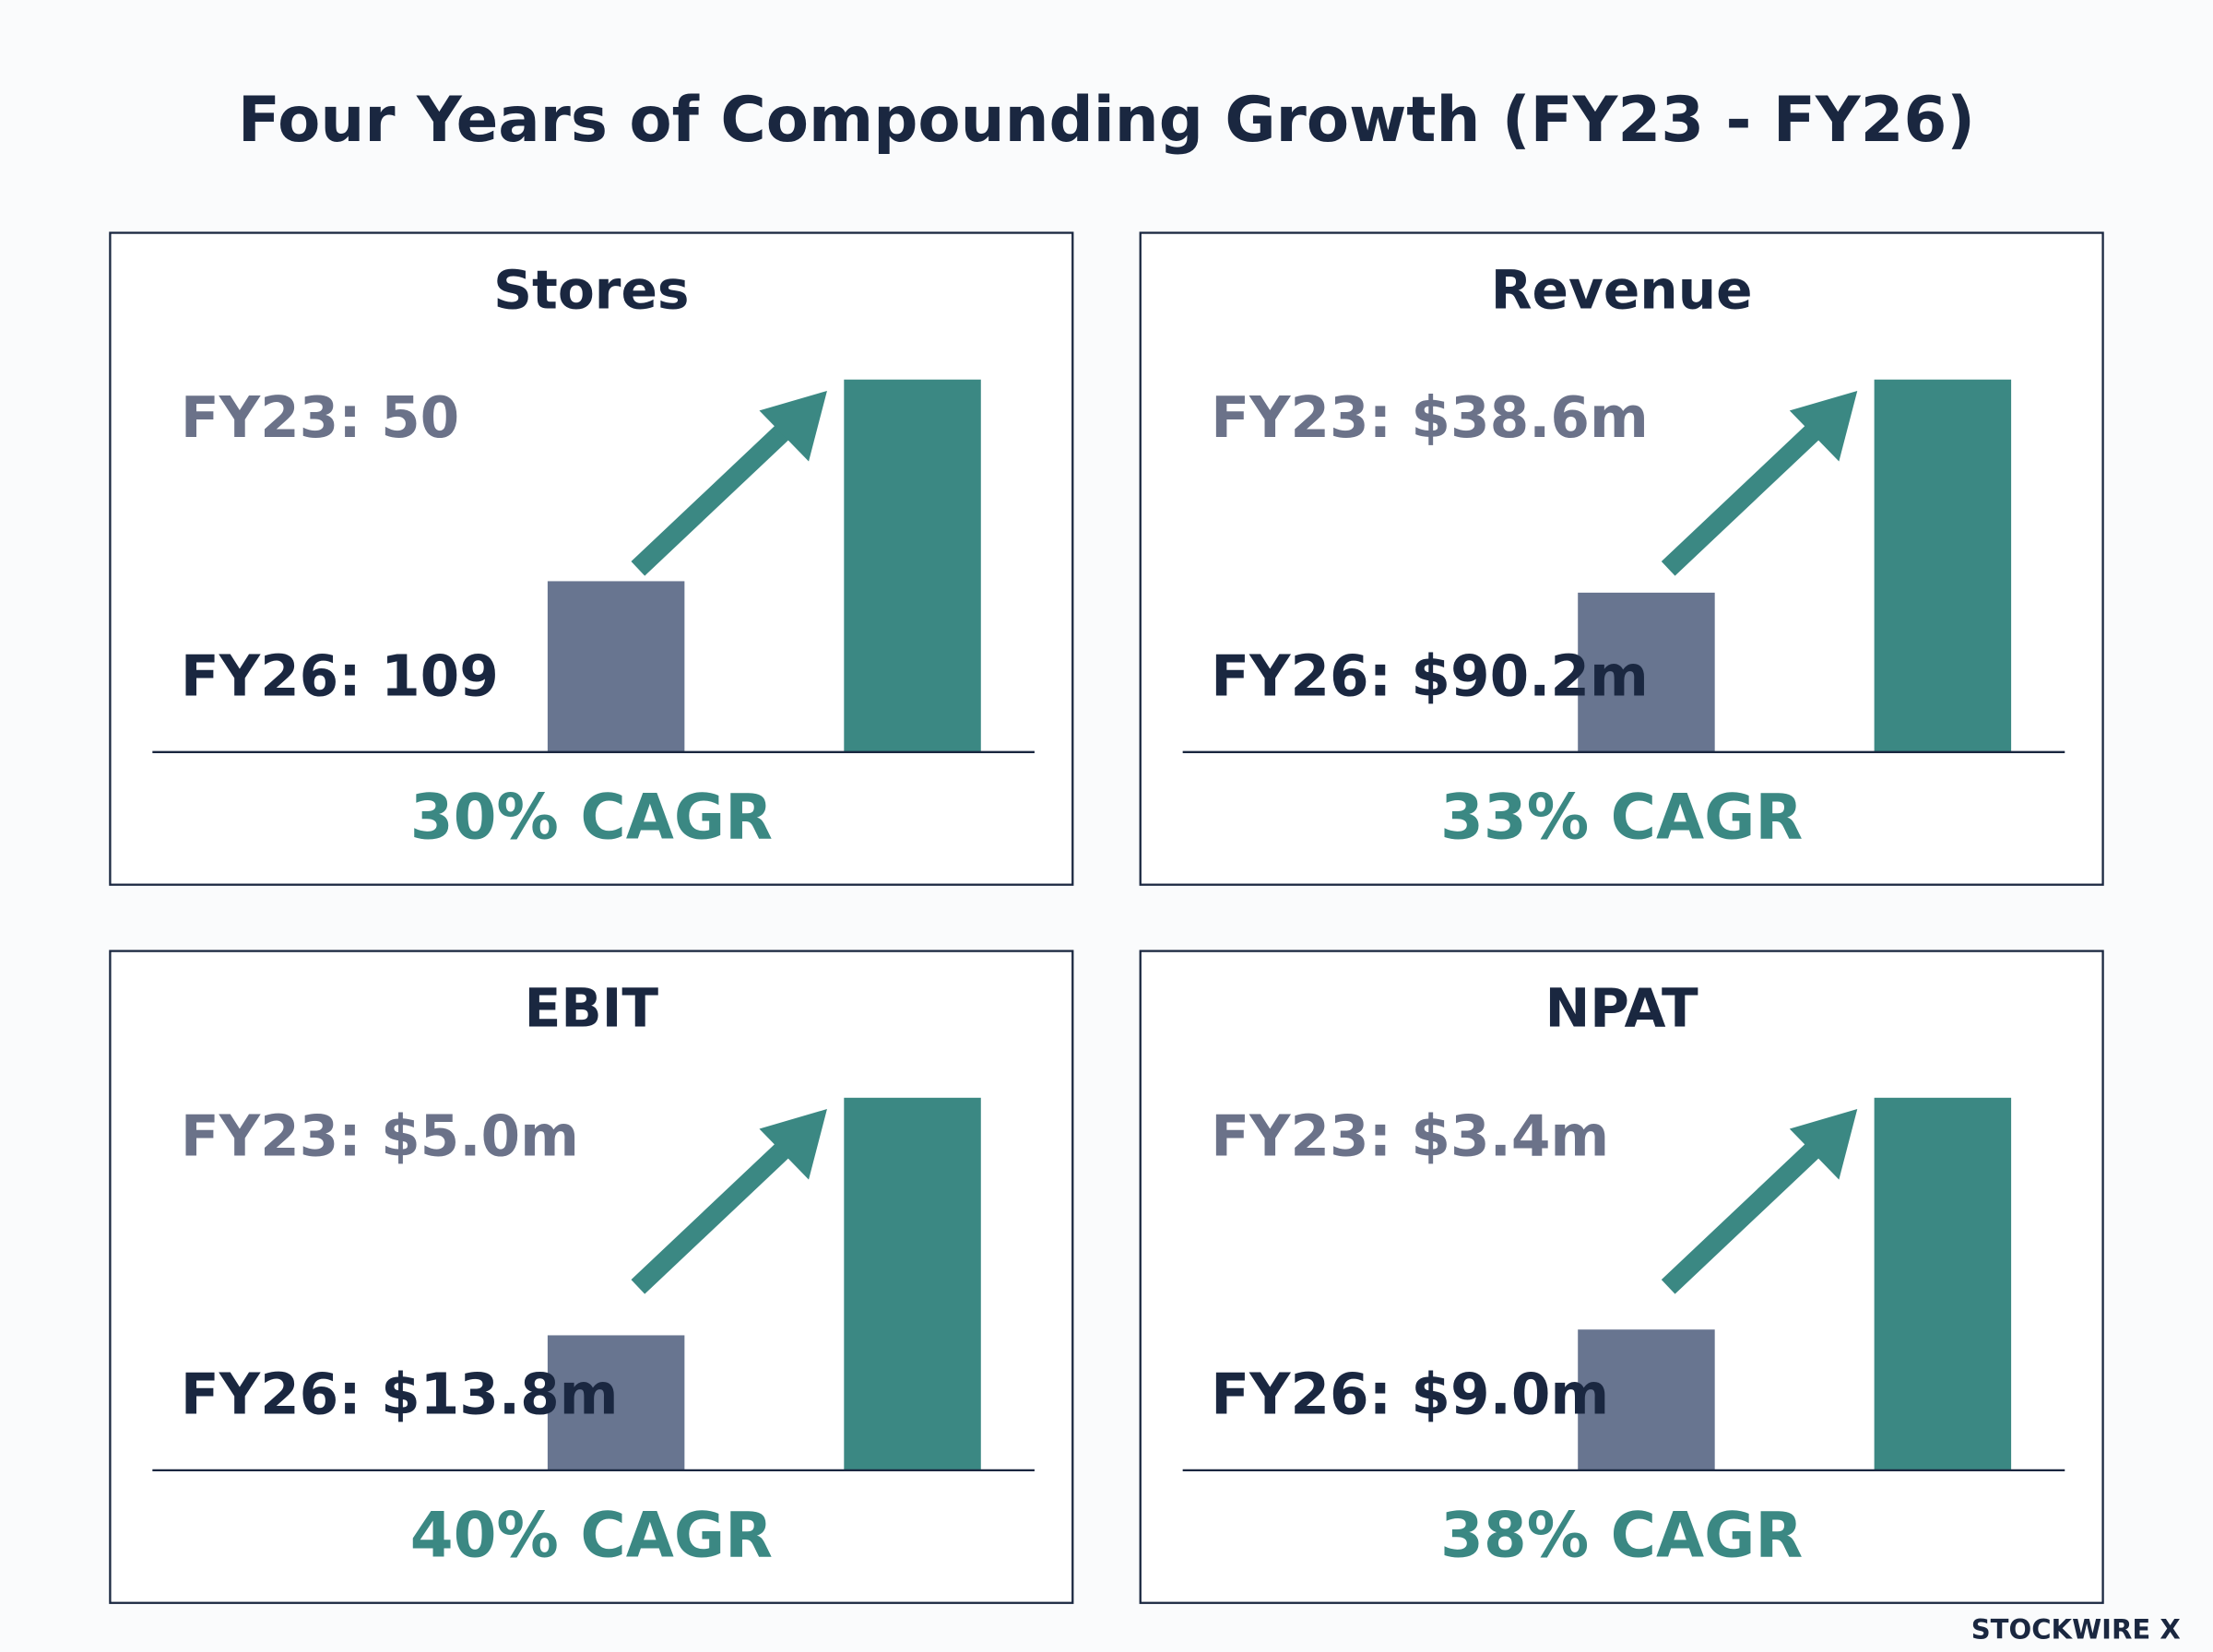 This screenshot has height=1652, width=2213. I want to click on value-label: FY23: 50, so click(320, 418).